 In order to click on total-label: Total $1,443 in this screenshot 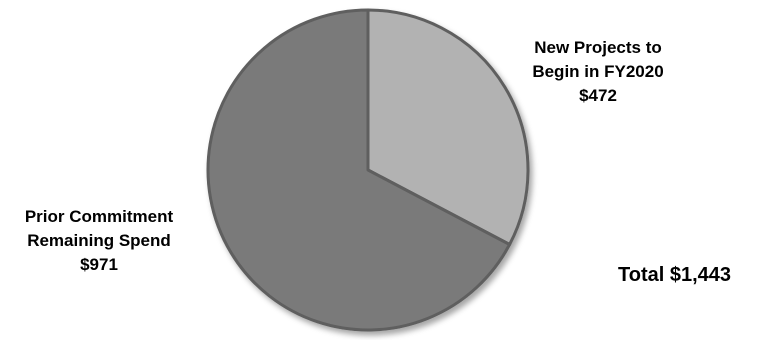, I will do `click(675, 275)`.